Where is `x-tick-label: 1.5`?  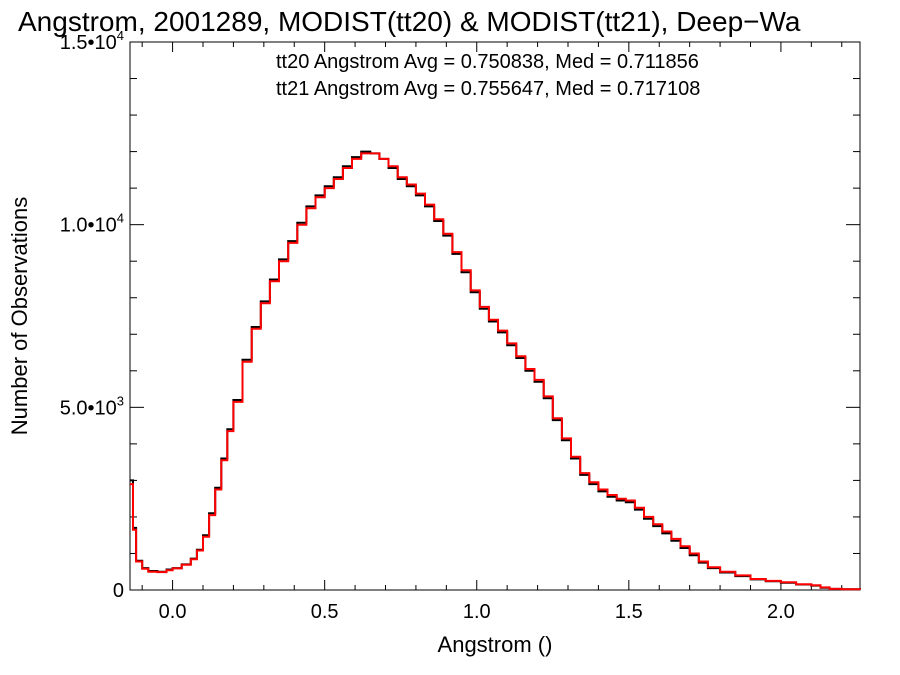 x-tick-label: 1.5 is located at coordinates (629, 612).